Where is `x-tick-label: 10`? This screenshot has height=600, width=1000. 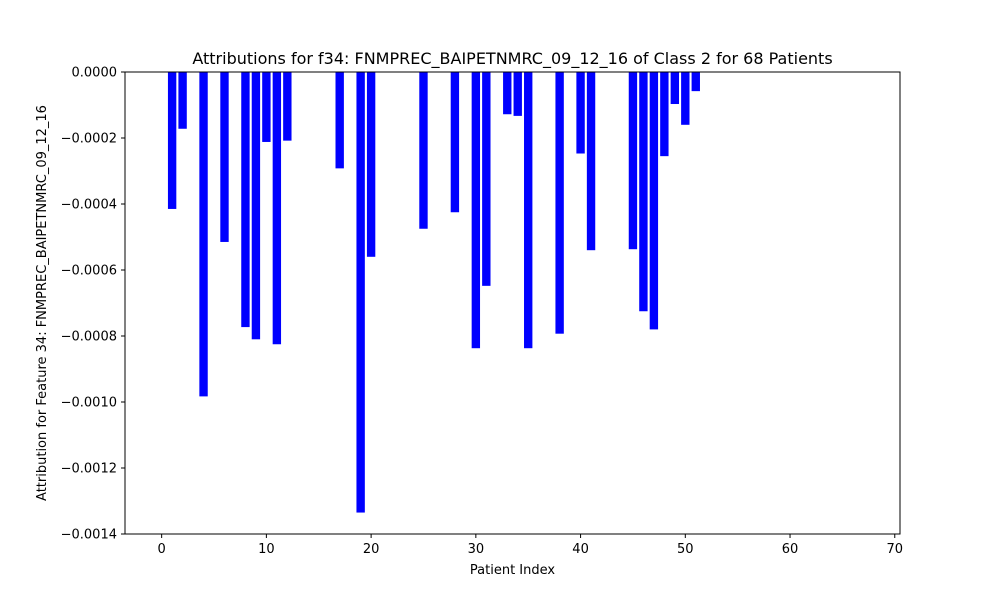
x-tick-label: 10 is located at coordinates (266, 549).